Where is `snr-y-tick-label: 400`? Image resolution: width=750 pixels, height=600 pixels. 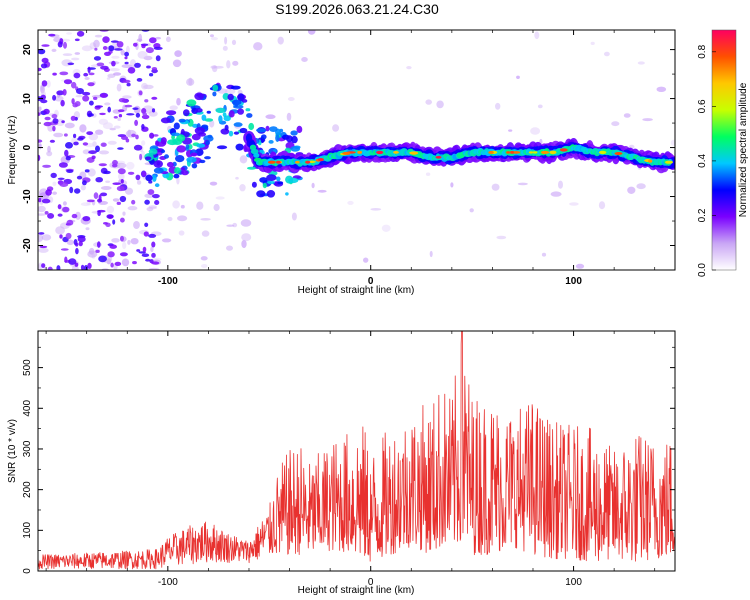
snr-y-tick-label: 400 is located at coordinates (27, 408).